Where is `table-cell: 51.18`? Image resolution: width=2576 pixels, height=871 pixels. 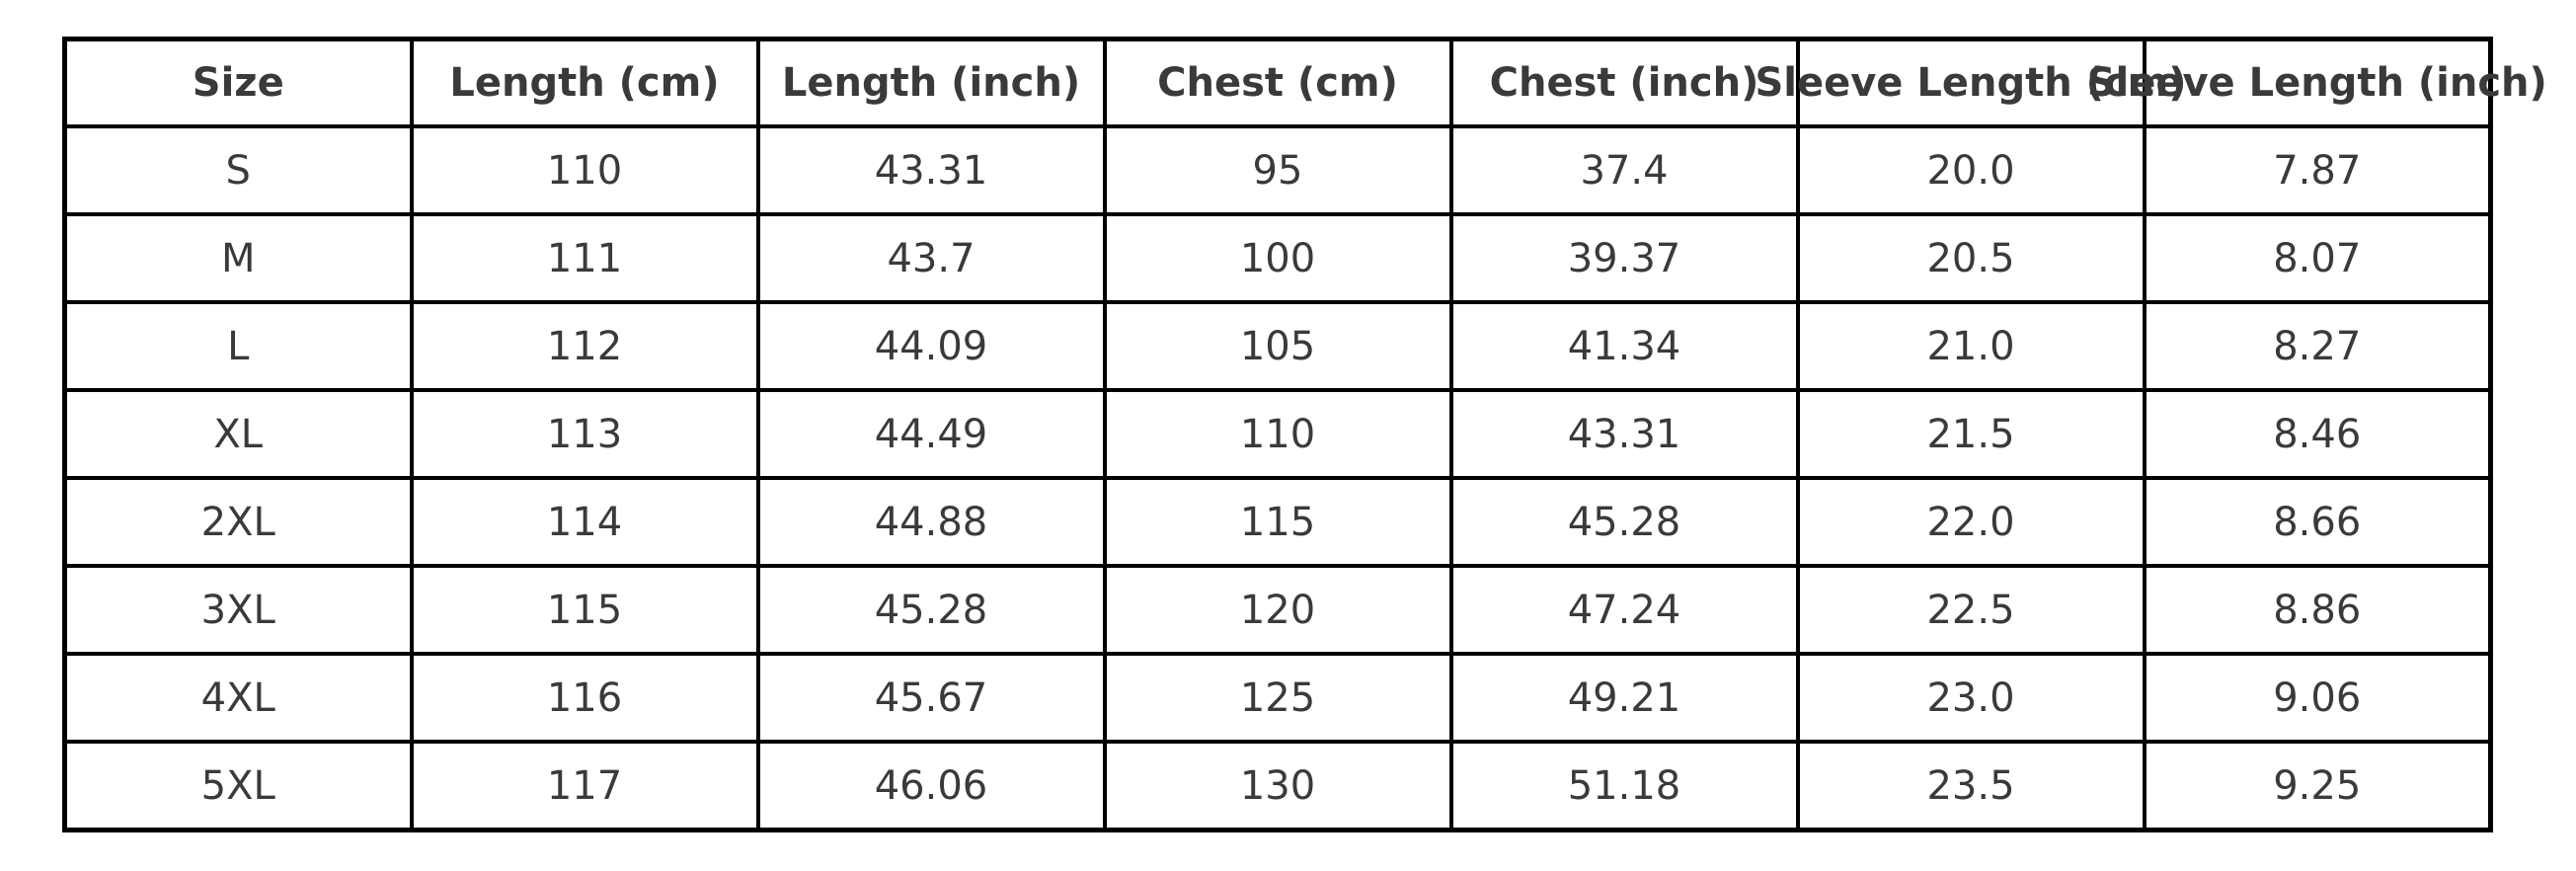
table-cell: 51.18 is located at coordinates (1624, 786).